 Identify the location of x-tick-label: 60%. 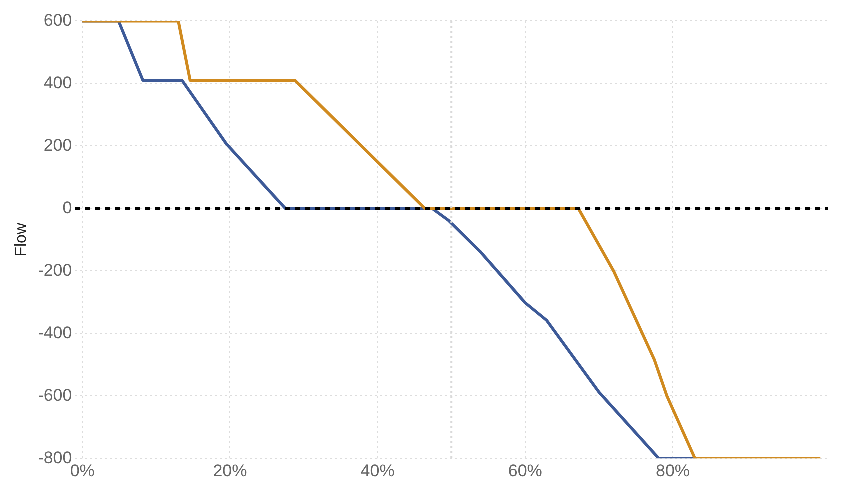
(525, 470).